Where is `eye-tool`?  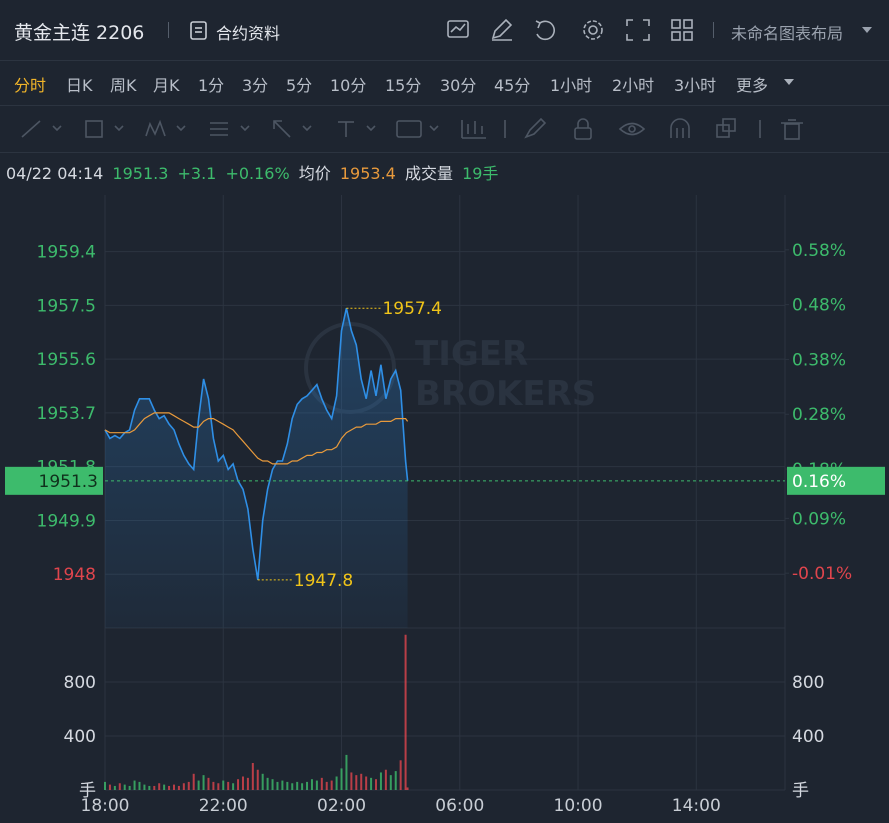
eye-tool is located at coordinates (632, 129).